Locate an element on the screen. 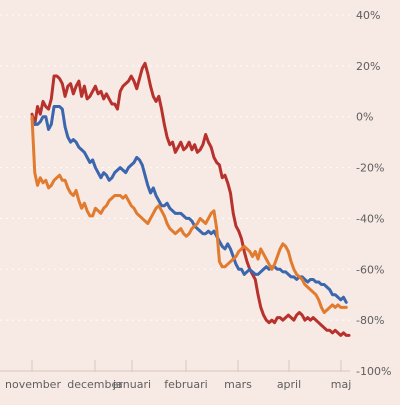 The image size is (400, 405). y-tick-label: 0% is located at coordinates (364, 117).